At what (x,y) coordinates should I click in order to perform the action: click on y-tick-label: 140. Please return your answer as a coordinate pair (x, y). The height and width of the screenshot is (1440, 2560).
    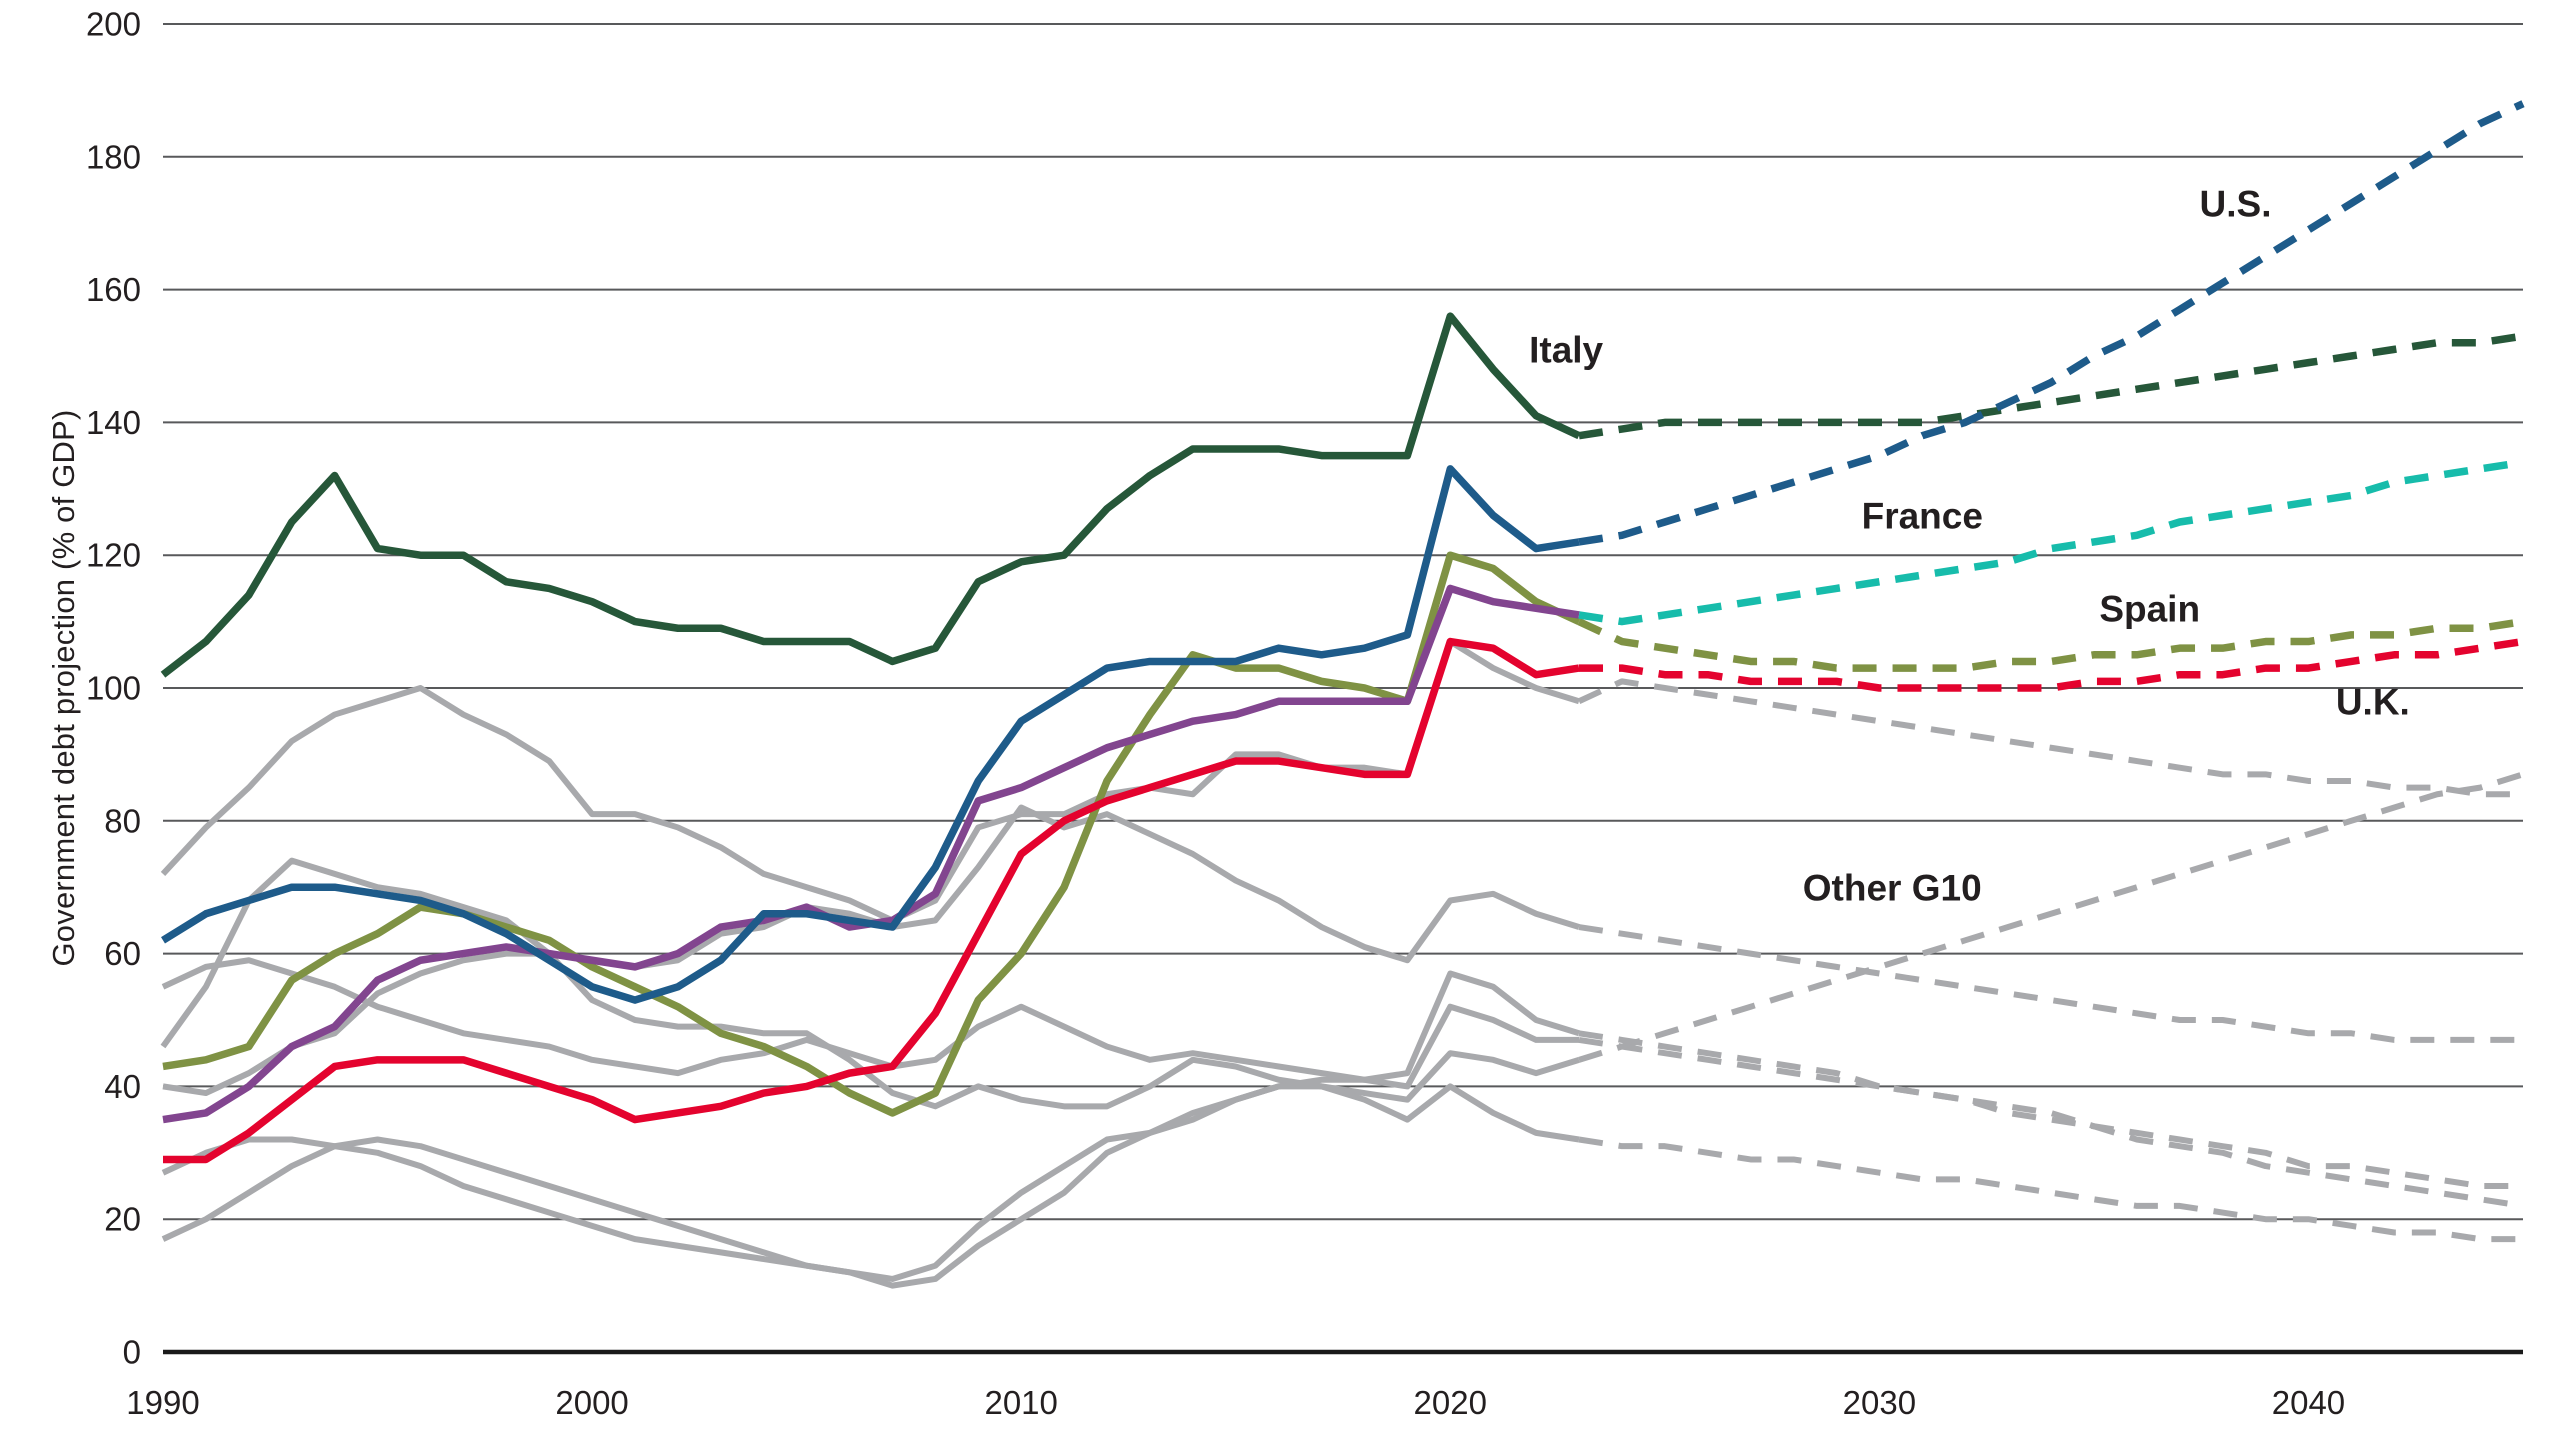
    Looking at the image, I should click on (113, 422).